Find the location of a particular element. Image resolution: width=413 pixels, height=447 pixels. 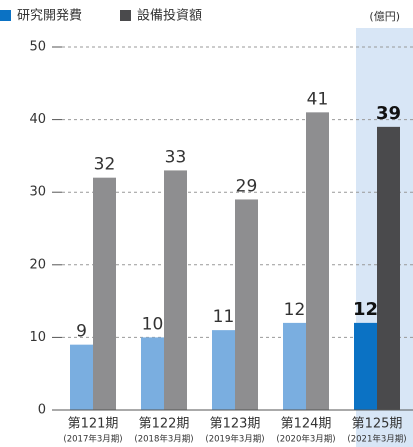

y-tick-label: 40 is located at coordinates (37, 119).